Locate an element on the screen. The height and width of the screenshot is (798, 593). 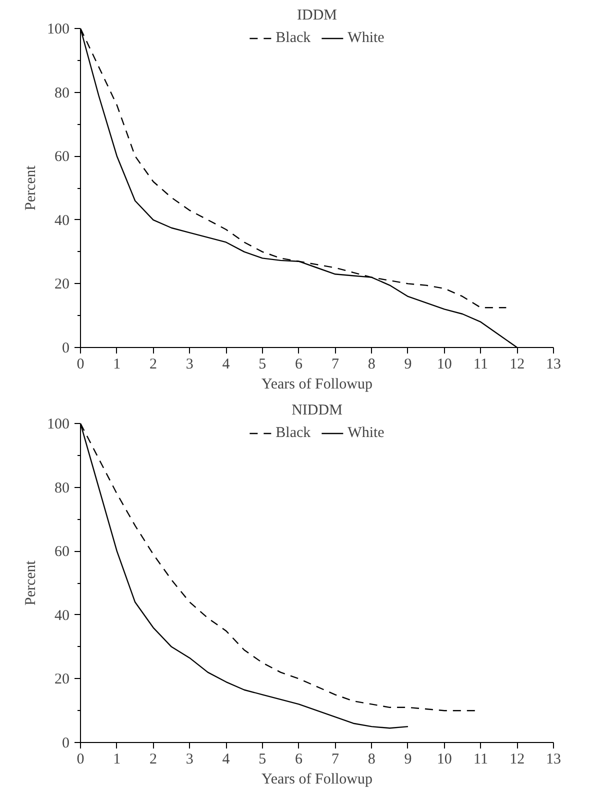
chart-title: NIDDM is located at coordinates (317, 410).